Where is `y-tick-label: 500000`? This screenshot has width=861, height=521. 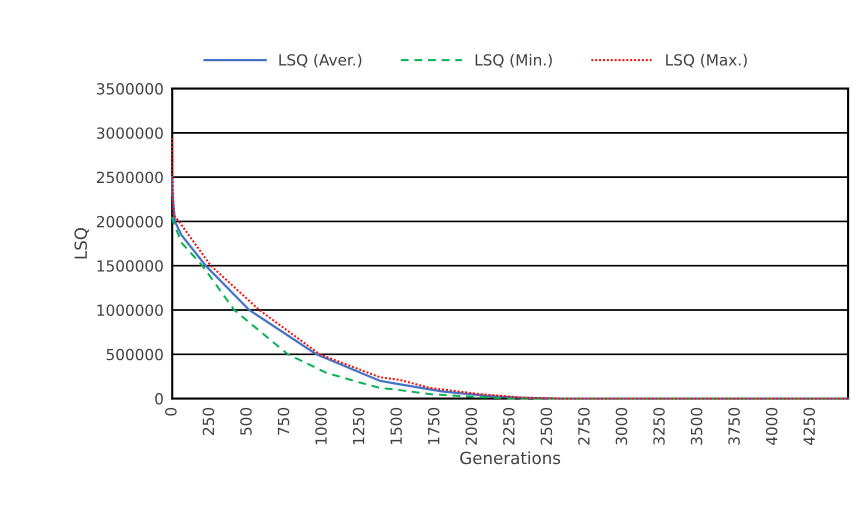
y-tick-label: 500000 is located at coordinates (134, 354).